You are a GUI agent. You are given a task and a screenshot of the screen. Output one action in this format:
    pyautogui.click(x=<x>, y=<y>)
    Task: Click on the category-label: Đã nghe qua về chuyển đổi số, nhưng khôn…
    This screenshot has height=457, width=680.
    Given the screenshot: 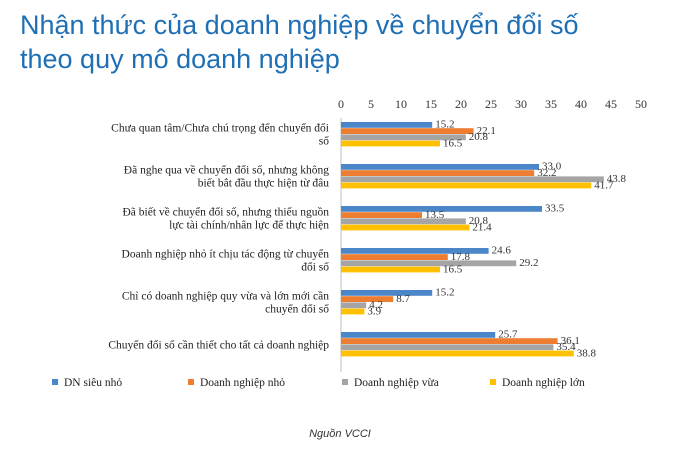 What is the action you would take?
    pyautogui.click(x=226, y=169)
    